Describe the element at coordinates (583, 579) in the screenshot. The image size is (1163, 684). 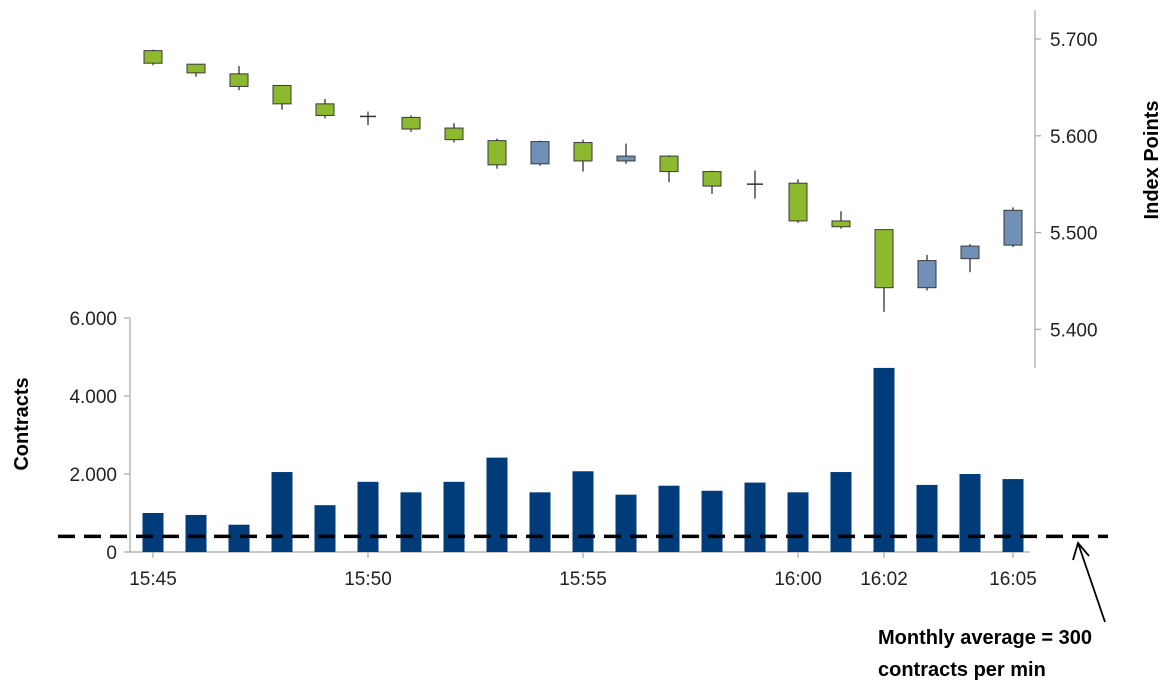
I see `time-tick-label: 15:55` at that location.